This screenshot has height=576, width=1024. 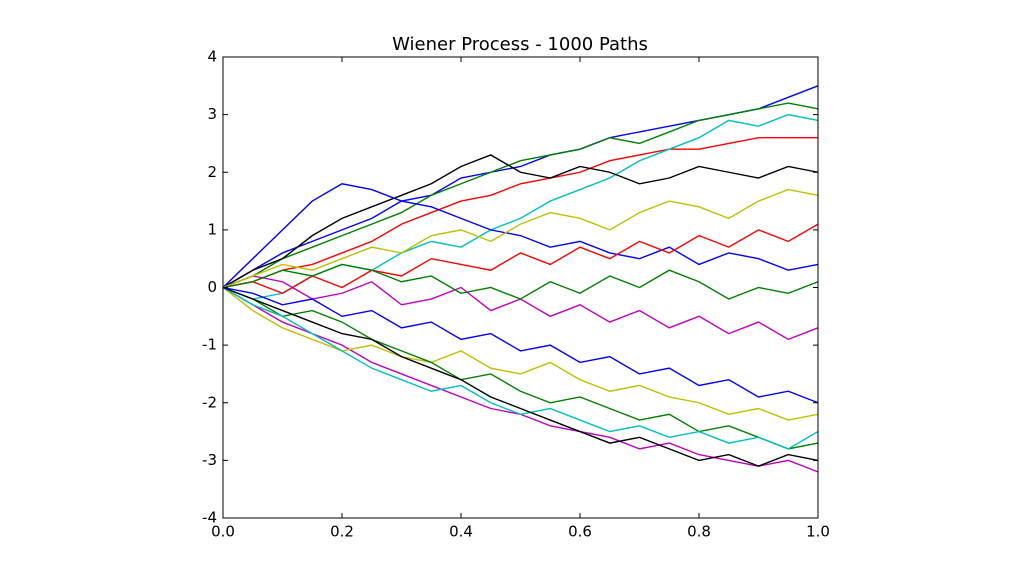 I want to click on x-tick-label: 0.6, so click(x=580, y=532).